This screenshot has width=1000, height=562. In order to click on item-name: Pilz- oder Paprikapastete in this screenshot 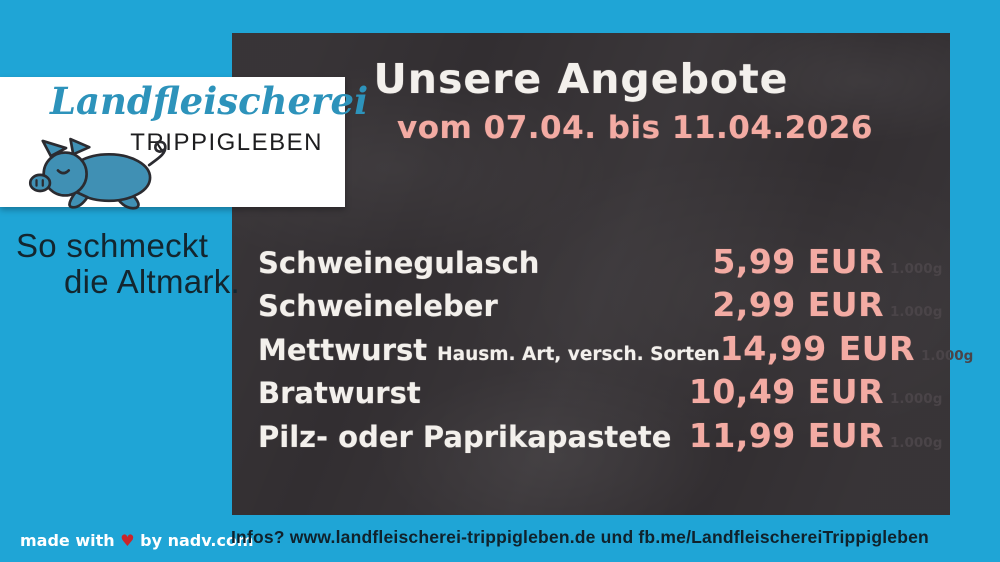, I will do `click(465, 436)`.